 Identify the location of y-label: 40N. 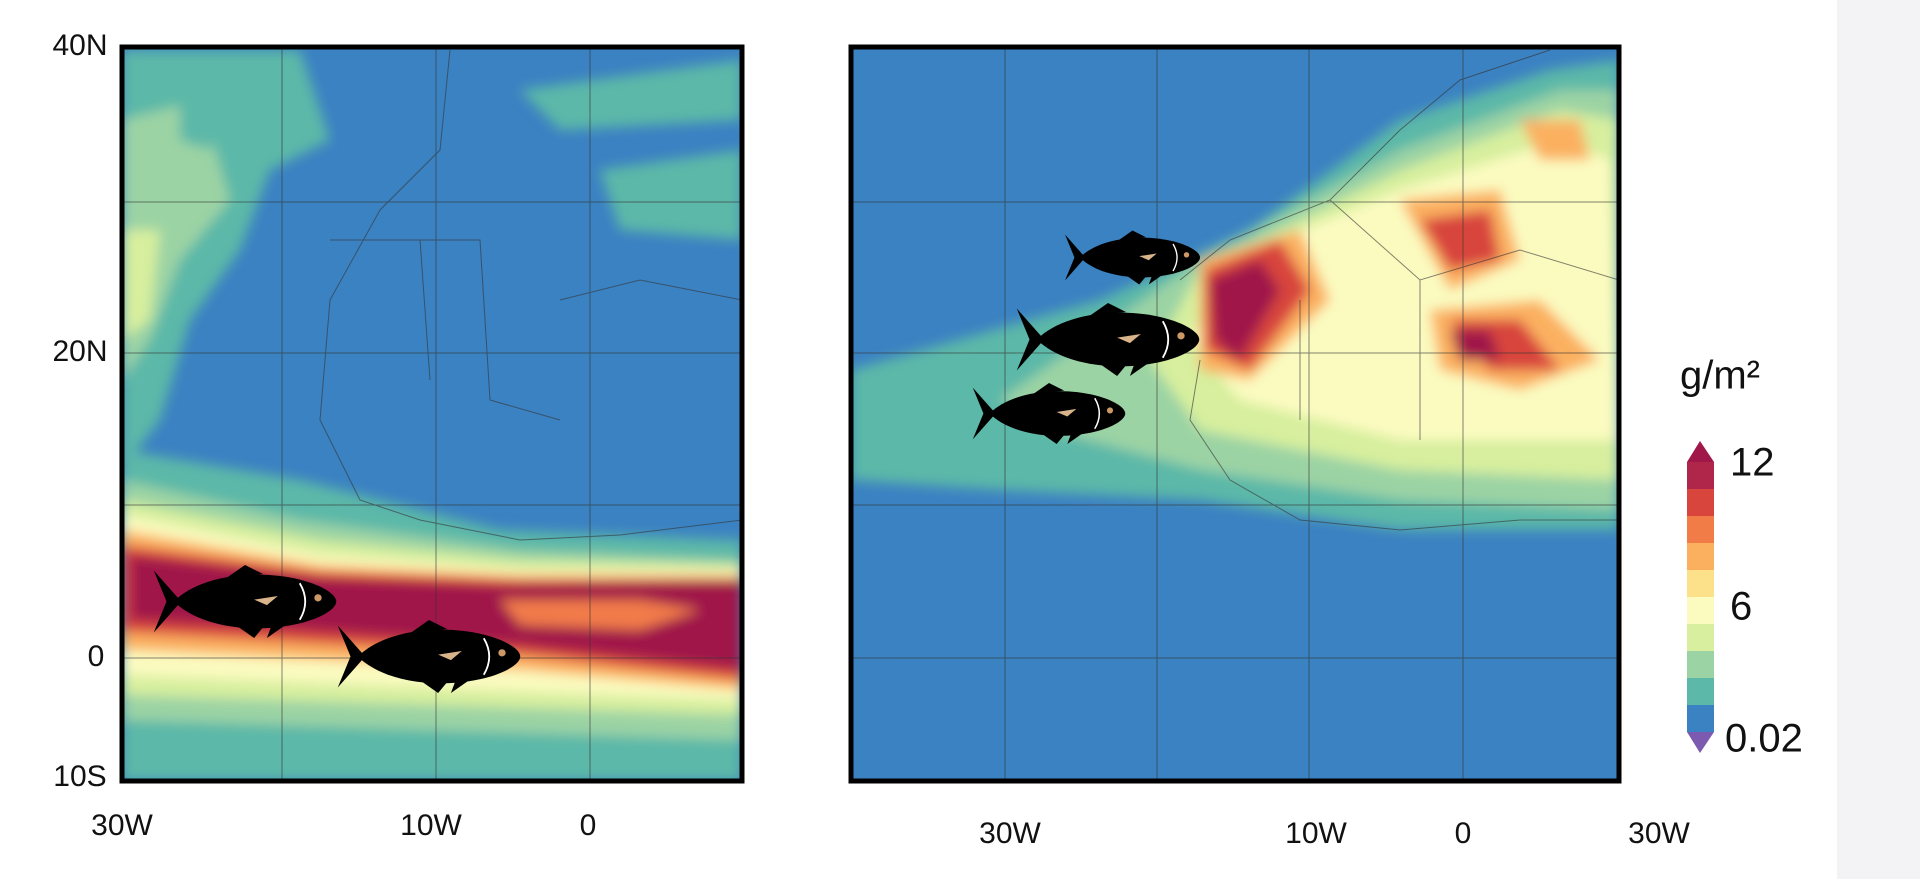
(79, 45).